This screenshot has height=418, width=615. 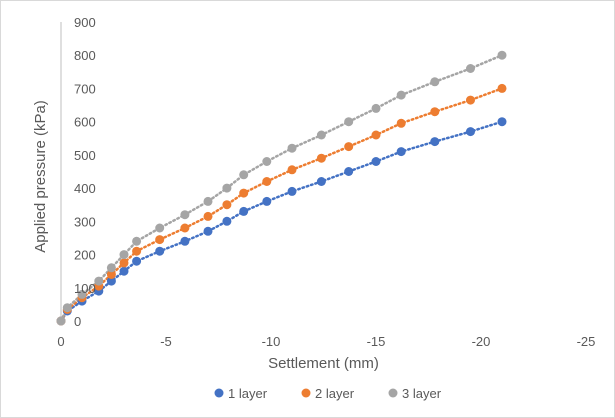 What do you see at coordinates (85, 22) in the screenshot?
I see `y-tick-label: 900` at bounding box center [85, 22].